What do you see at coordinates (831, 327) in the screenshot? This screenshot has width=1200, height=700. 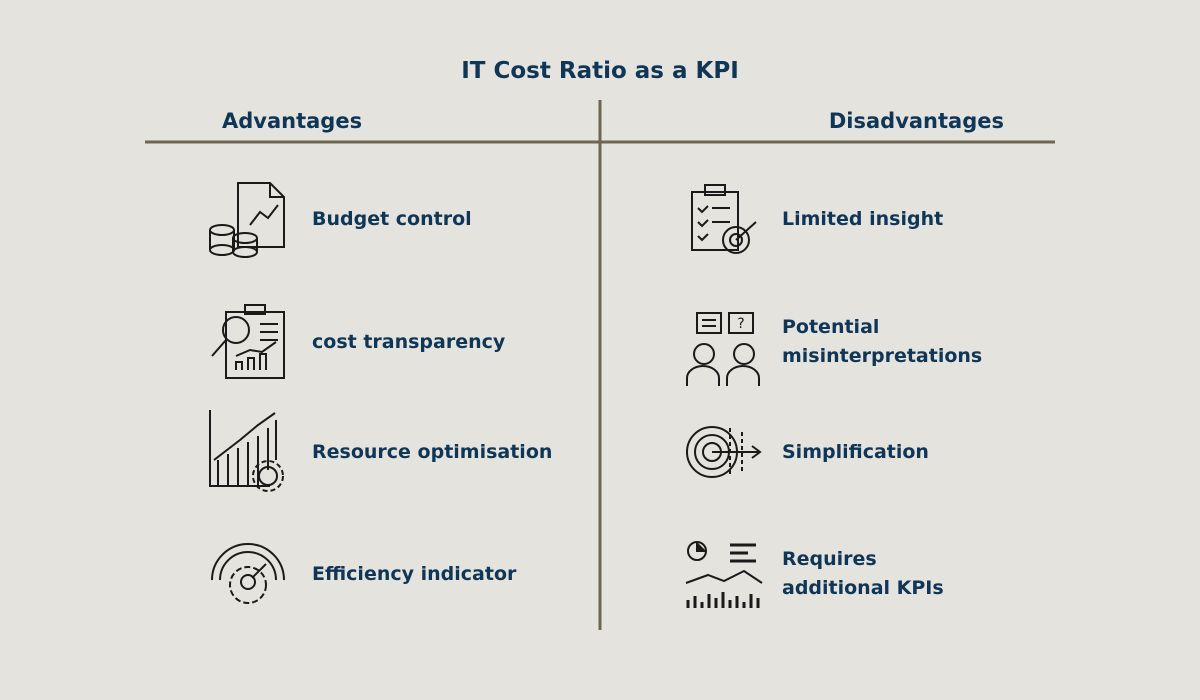 I see `item-line: Potential` at bounding box center [831, 327].